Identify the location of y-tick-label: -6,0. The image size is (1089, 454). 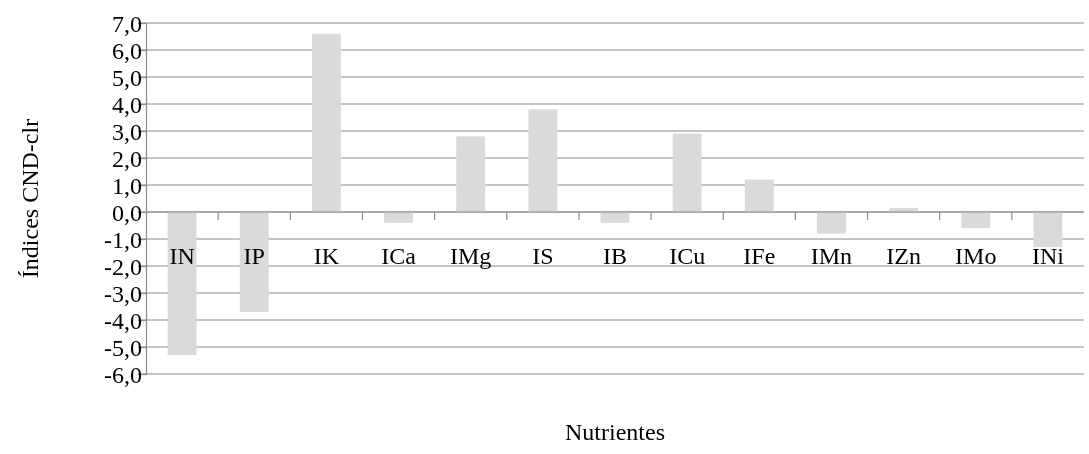
(123, 374).